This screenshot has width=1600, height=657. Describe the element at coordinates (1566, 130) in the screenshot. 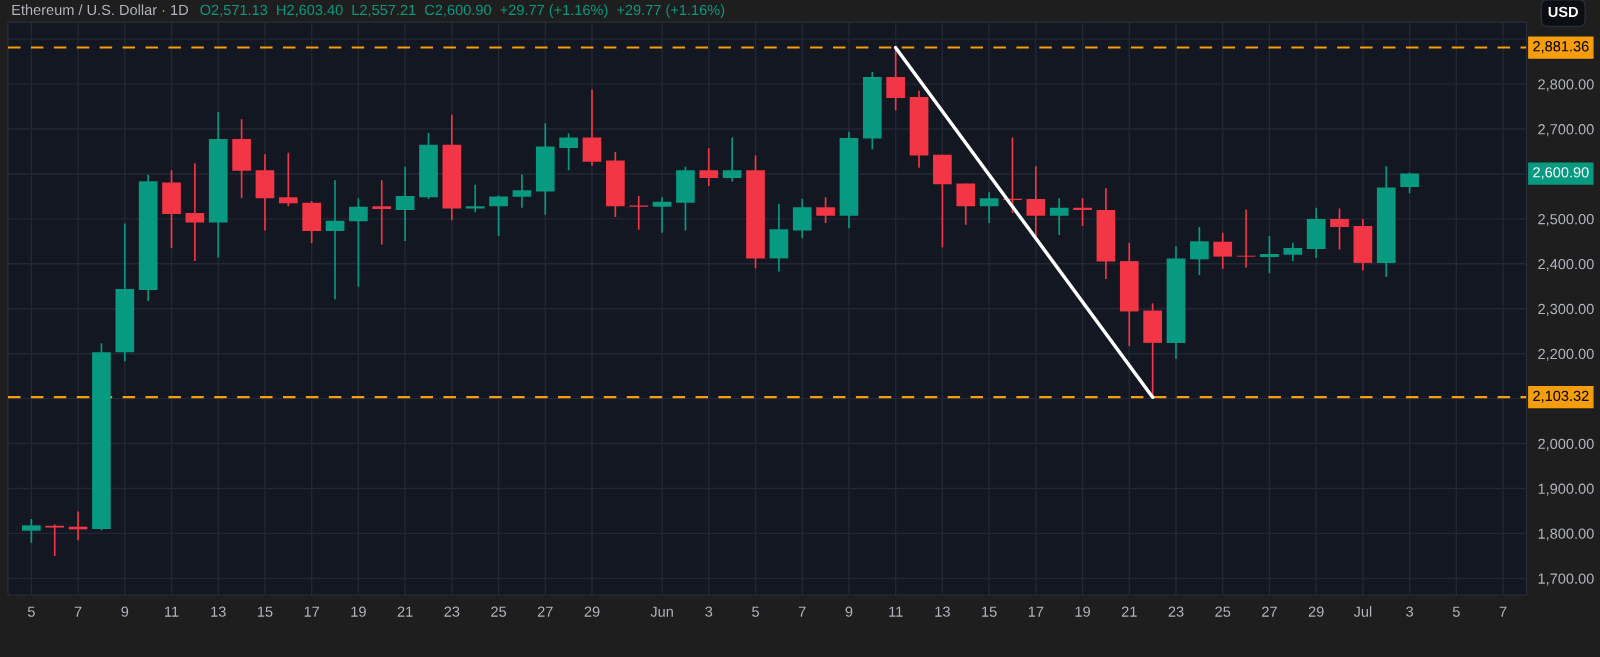

I see `y-tick-label: 2,700.00` at that location.